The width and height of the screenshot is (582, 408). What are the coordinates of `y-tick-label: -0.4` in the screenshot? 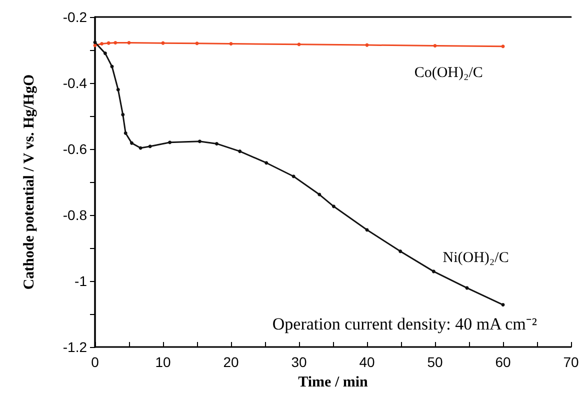 It's located at (75, 83).